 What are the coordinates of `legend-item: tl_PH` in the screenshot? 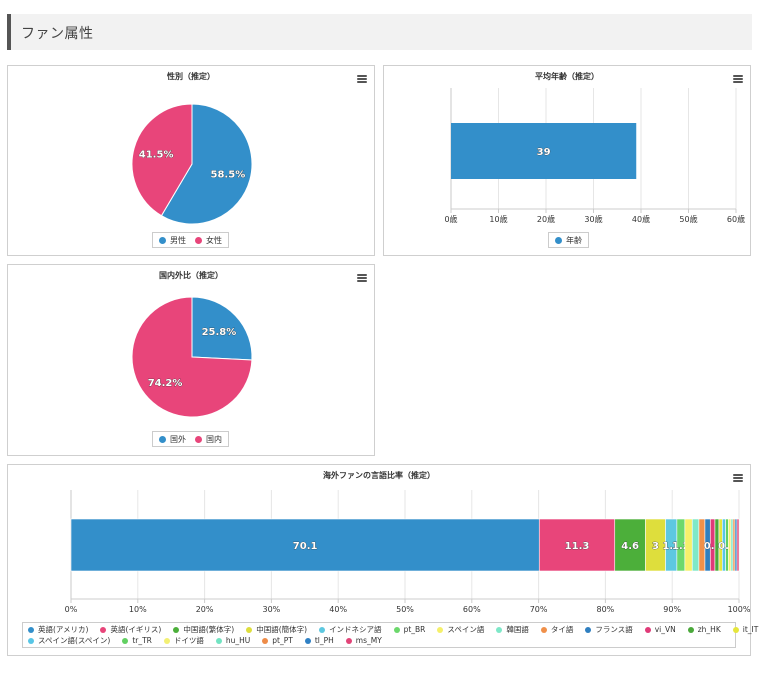 It's located at (319, 640).